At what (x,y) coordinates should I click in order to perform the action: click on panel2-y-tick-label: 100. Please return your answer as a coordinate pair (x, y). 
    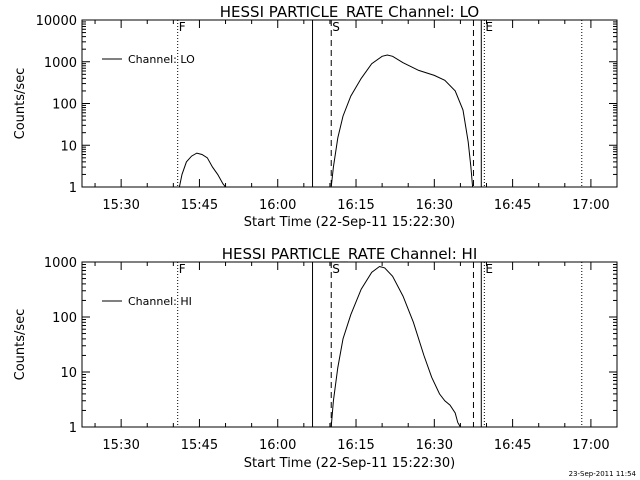
    Looking at the image, I should click on (64, 318).